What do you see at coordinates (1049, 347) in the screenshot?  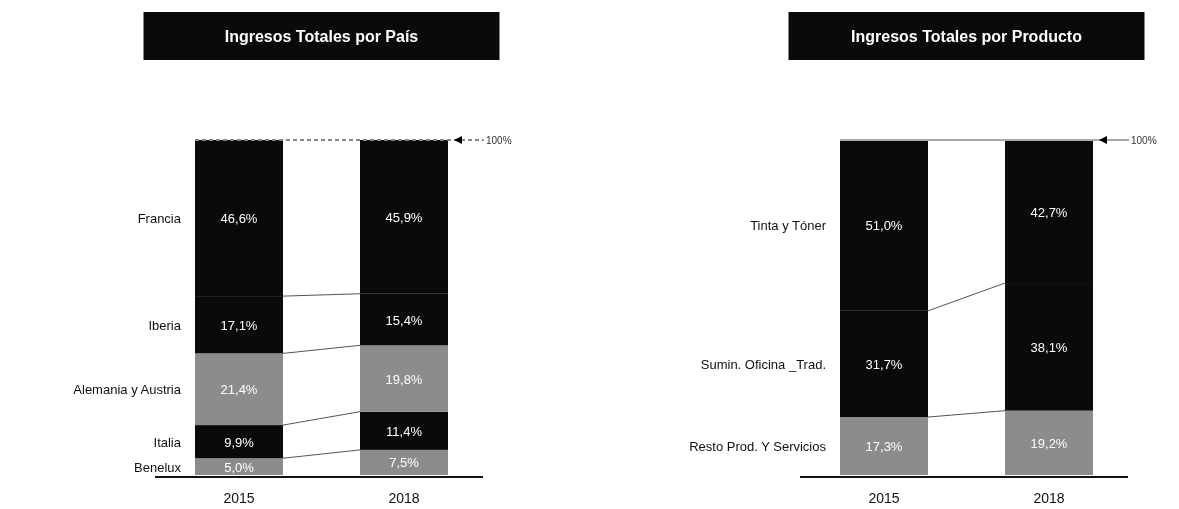 I see `data-label: 38,1%` at bounding box center [1049, 347].